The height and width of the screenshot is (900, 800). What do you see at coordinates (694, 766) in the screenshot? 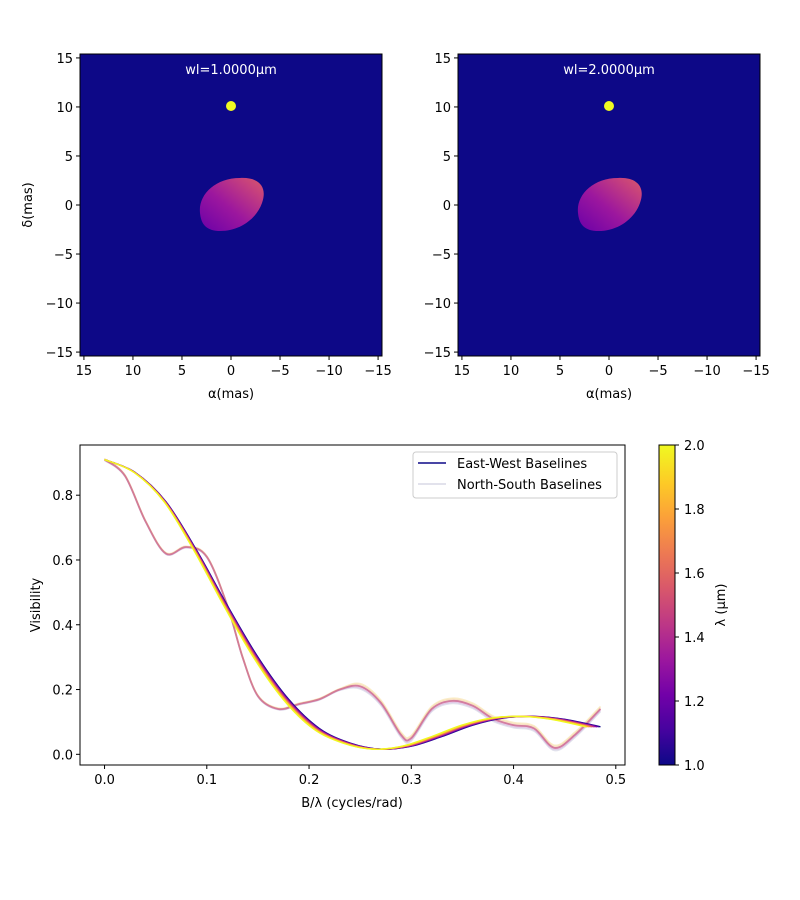
I see `colorbar-tick-label: 1.0` at bounding box center [694, 766].